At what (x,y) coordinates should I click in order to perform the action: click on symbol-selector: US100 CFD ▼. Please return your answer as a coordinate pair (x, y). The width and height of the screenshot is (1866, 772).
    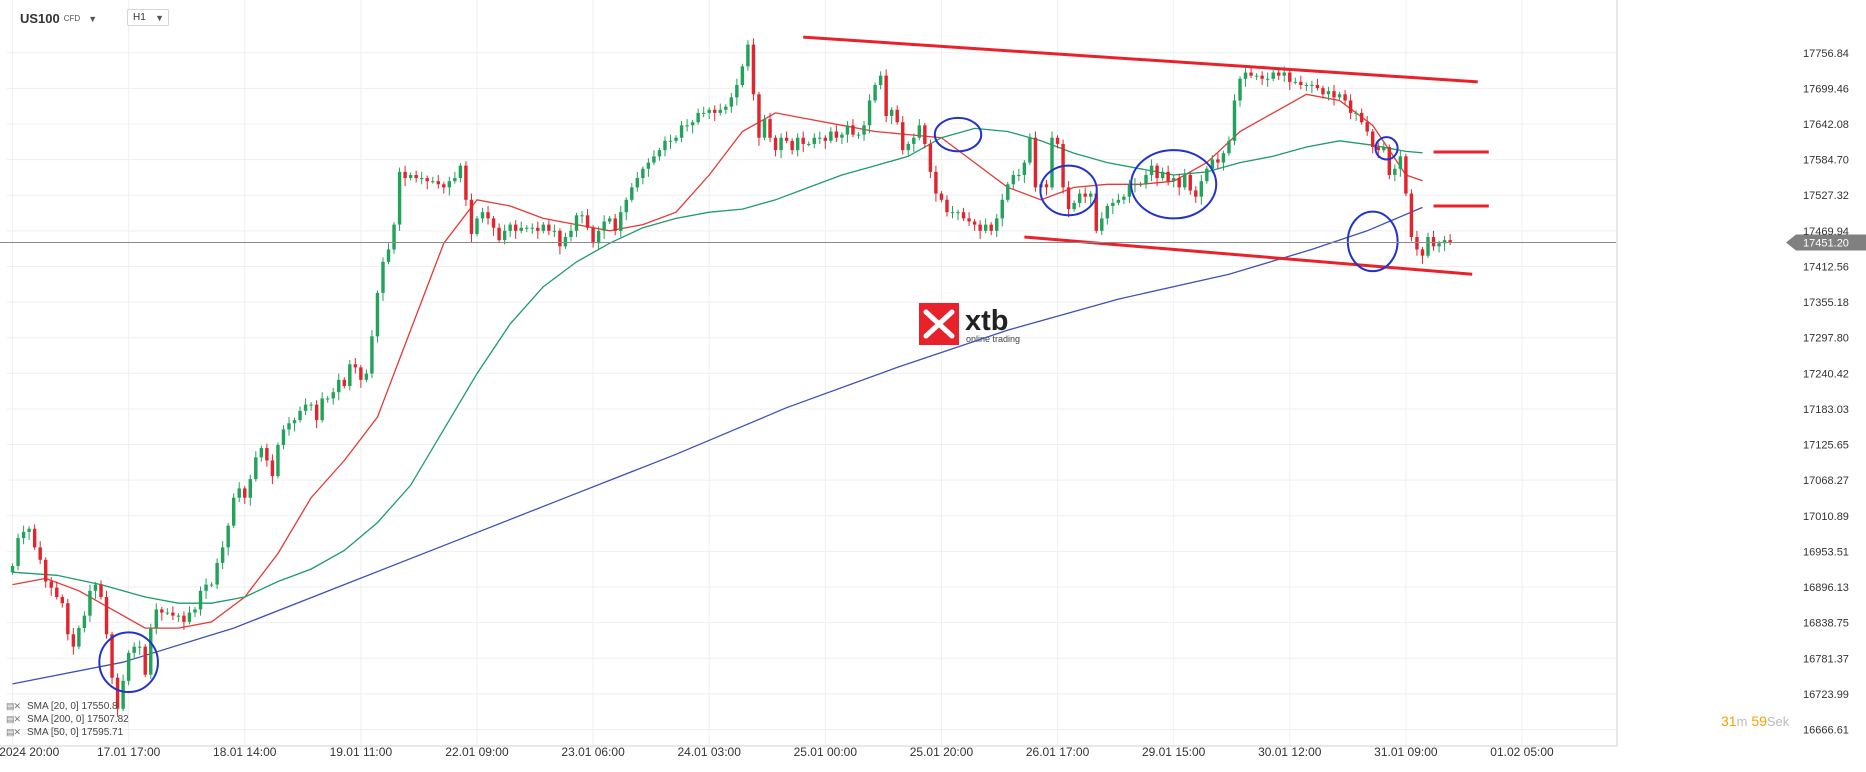
    Looking at the image, I should click on (58, 18).